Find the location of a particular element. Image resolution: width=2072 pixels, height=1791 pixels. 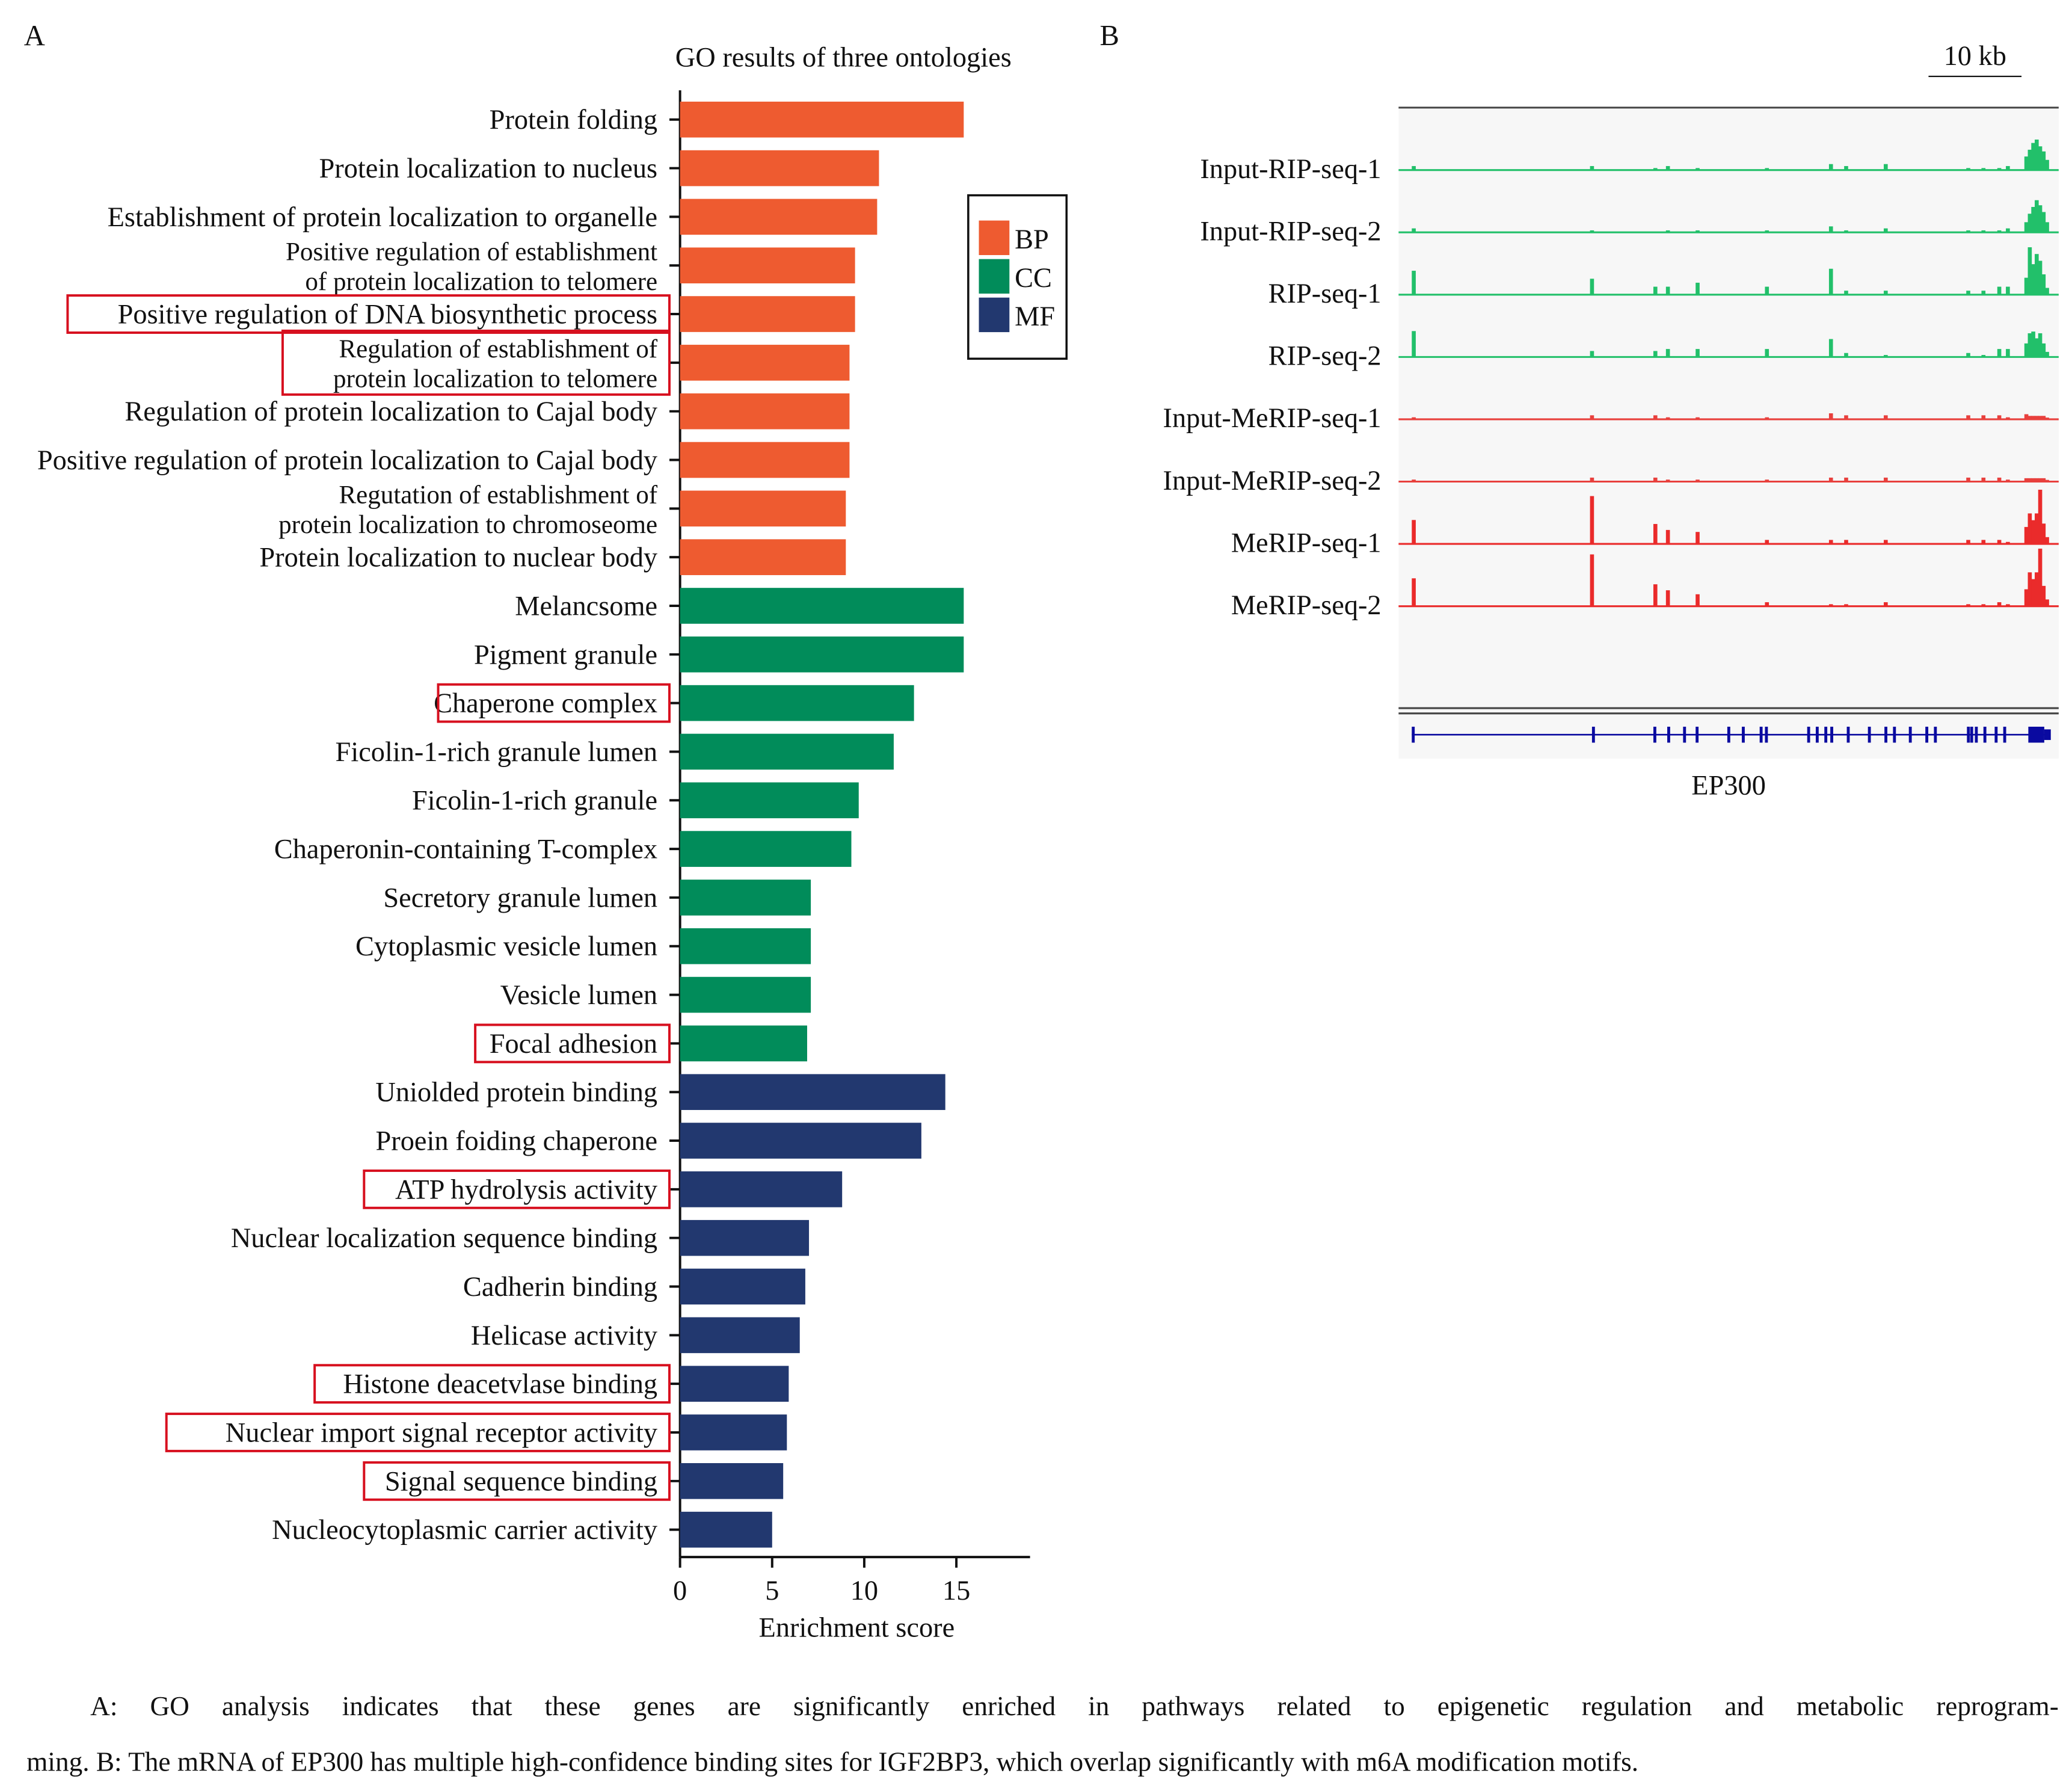

track-label: Input-MeRIP-seq-1 is located at coordinates (1273, 418).